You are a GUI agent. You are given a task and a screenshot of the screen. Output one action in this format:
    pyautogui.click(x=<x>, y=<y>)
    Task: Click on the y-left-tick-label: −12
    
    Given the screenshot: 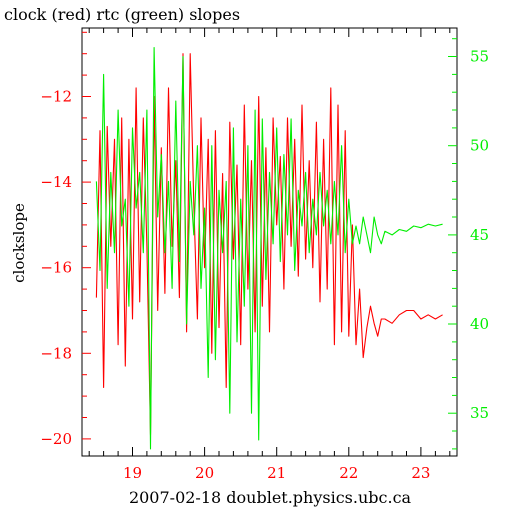 What is the action you would take?
    pyautogui.click(x=56, y=97)
    